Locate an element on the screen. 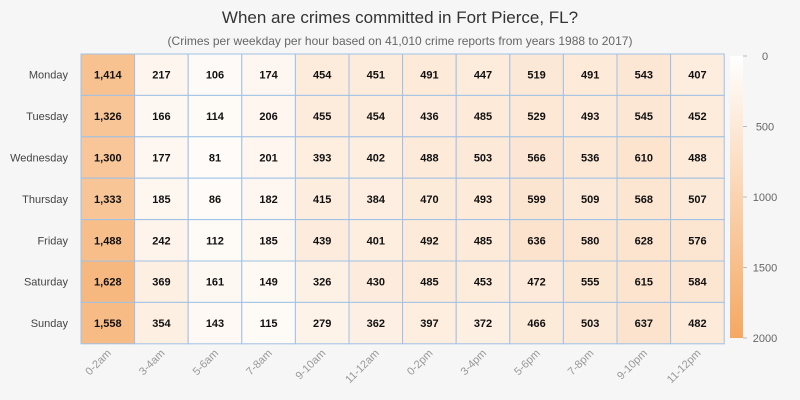  cell-value-label: 326 is located at coordinates (322, 283).